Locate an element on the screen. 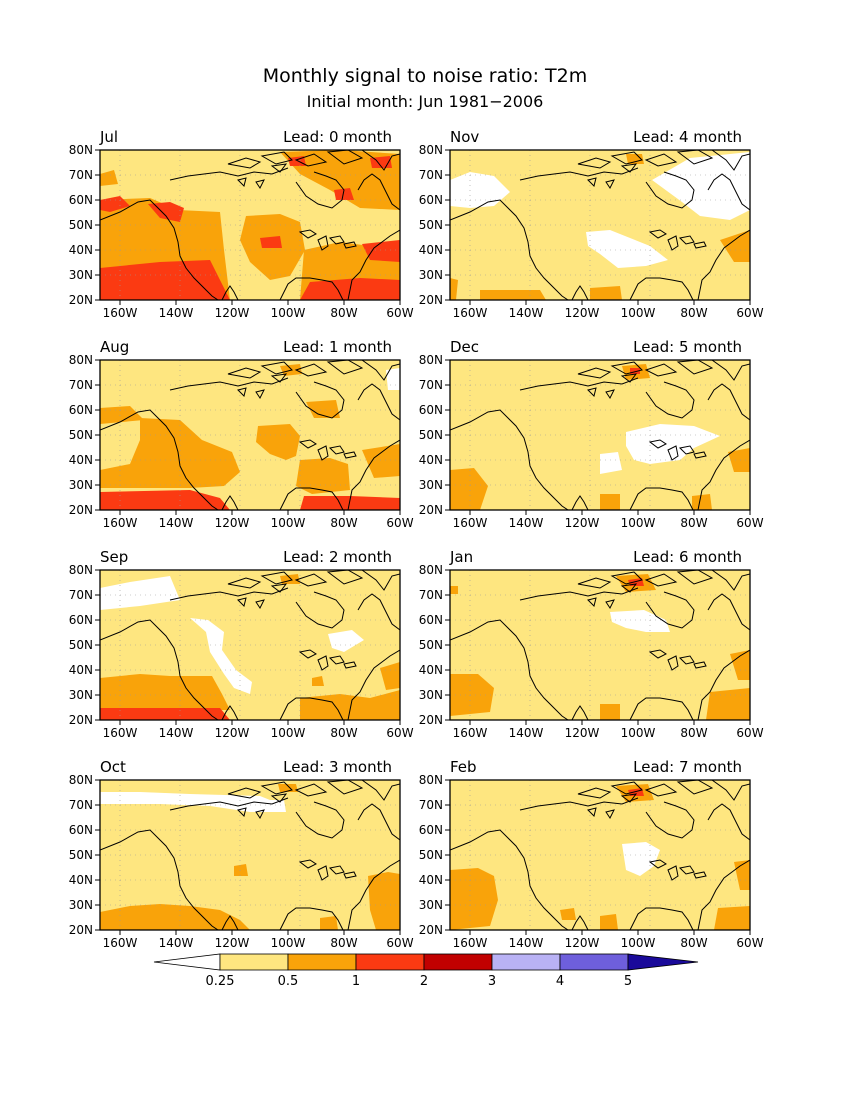 Image resolution: width=850 pixels, height=1100 pixels. colorbar-legend: 0.25 0.5 1 2 3 4 5 is located at coordinates (426, 971).